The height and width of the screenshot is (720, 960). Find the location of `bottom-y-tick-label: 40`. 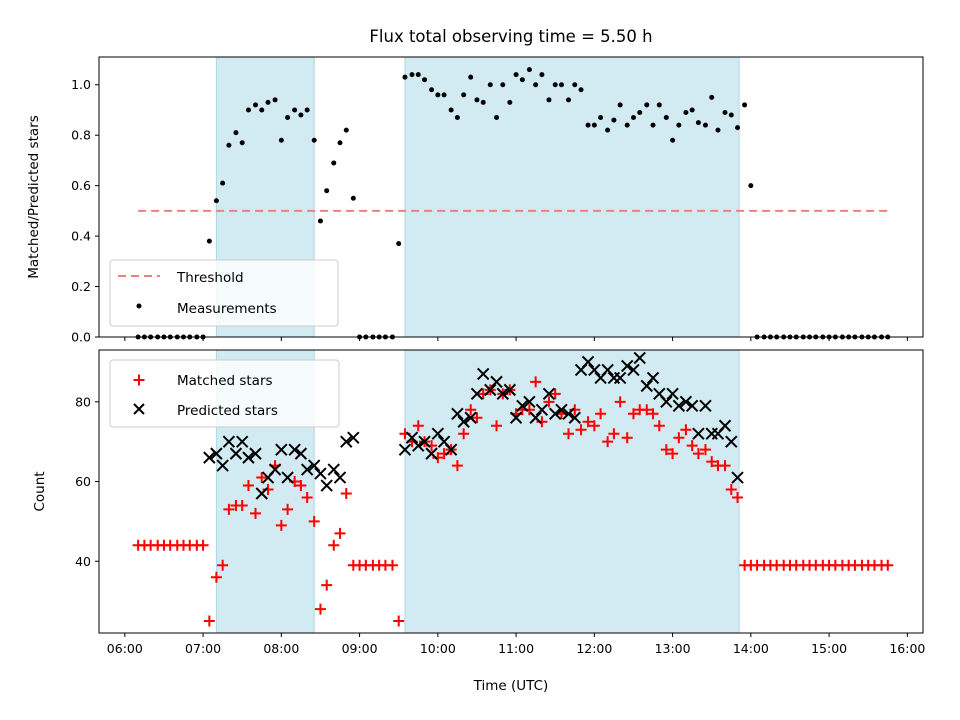

bottom-y-tick-label: 40 is located at coordinates (83, 561).